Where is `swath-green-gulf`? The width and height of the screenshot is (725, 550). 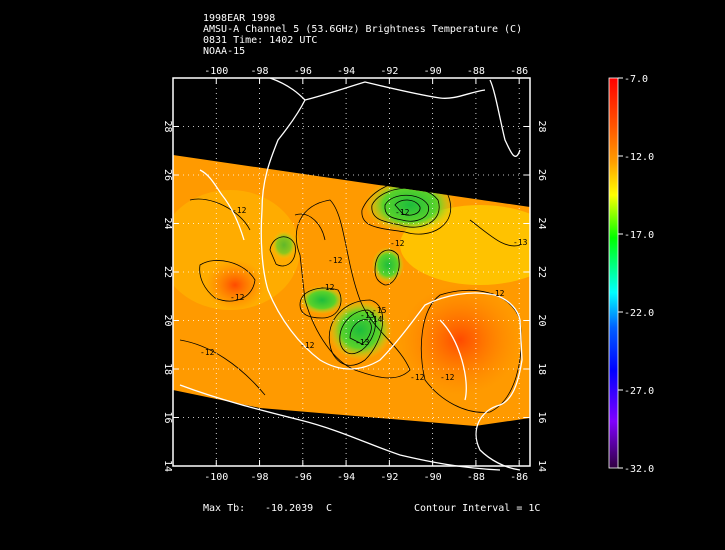
swath-green-gulf is located at coordinates (410, 205).